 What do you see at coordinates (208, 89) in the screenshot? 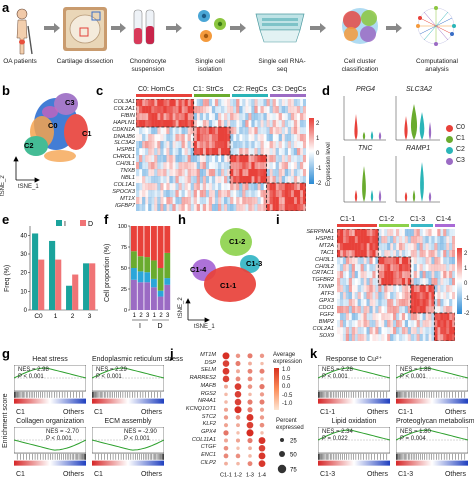
I see `group-label: C1: StrCs` at bounding box center [208, 89].